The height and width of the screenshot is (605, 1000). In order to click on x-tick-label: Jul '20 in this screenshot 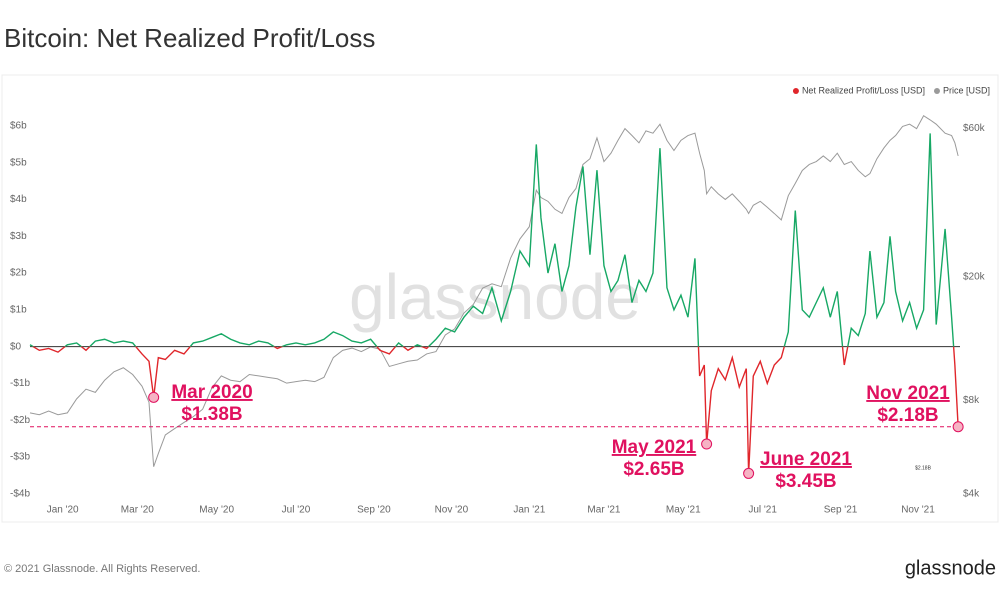, I will do `click(296, 510)`.